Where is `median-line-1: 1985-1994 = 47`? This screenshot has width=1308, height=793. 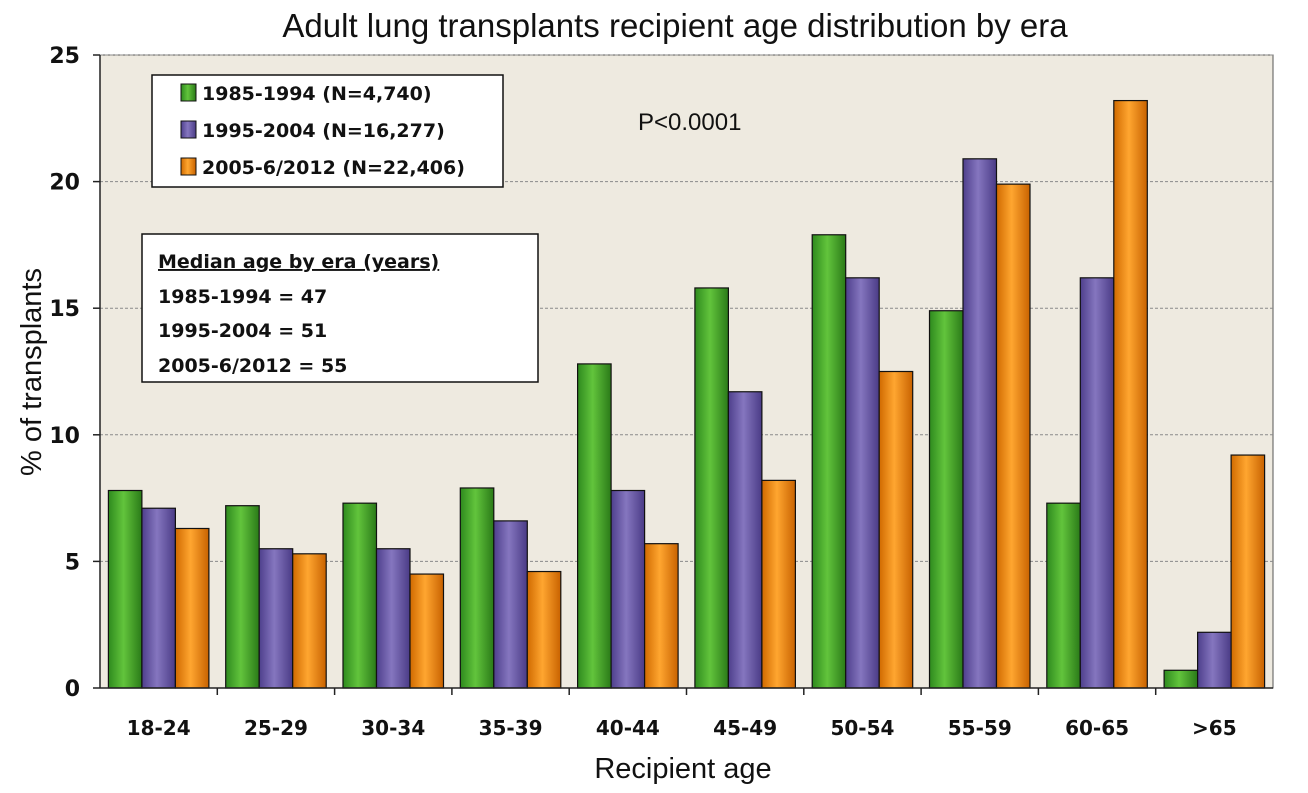
median-line-1: 1985-1994 = 47 is located at coordinates (242, 297).